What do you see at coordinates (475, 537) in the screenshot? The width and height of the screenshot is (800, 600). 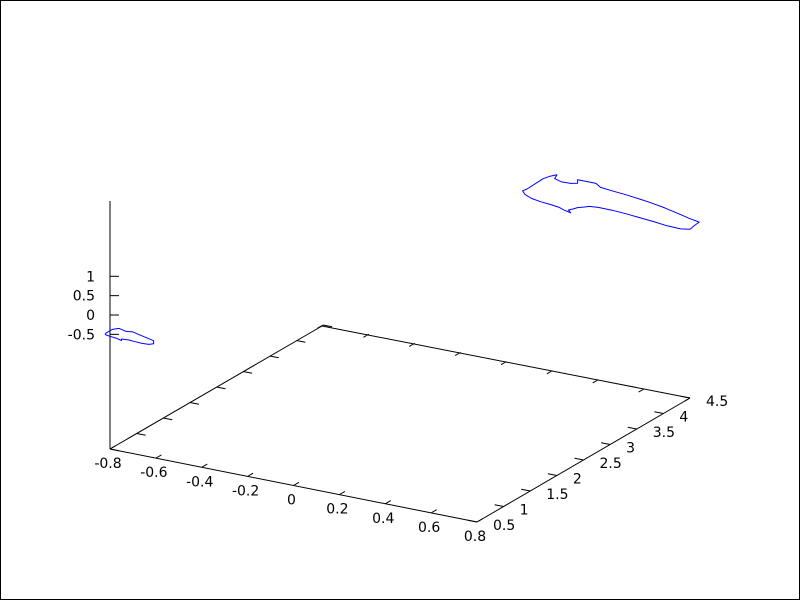 I see `x-tick-label: 0.8` at bounding box center [475, 537].